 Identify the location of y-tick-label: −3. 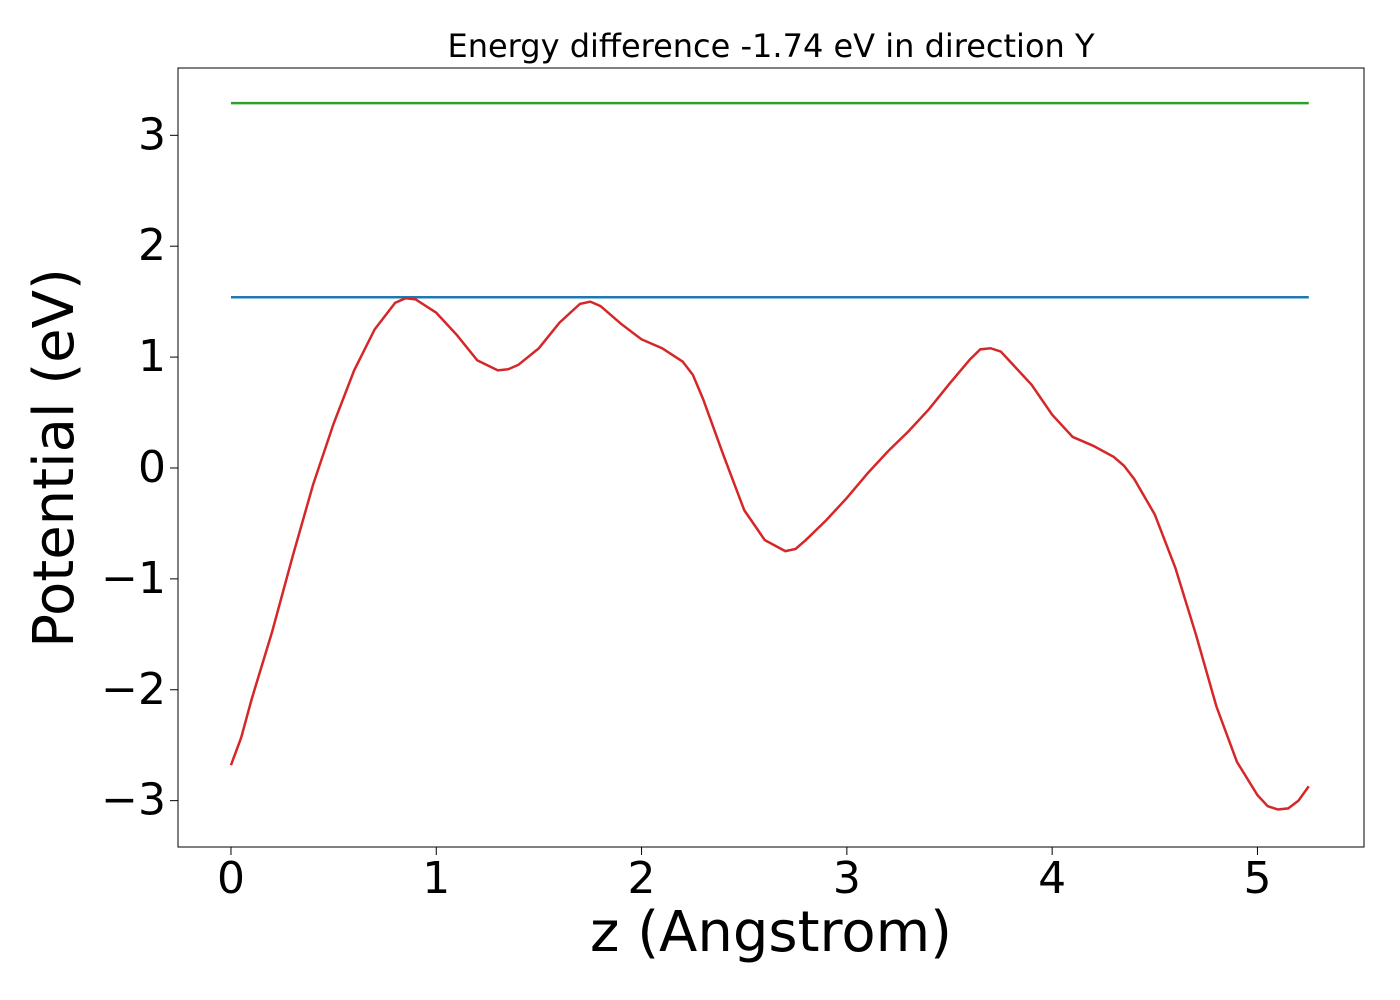
(133, 800).